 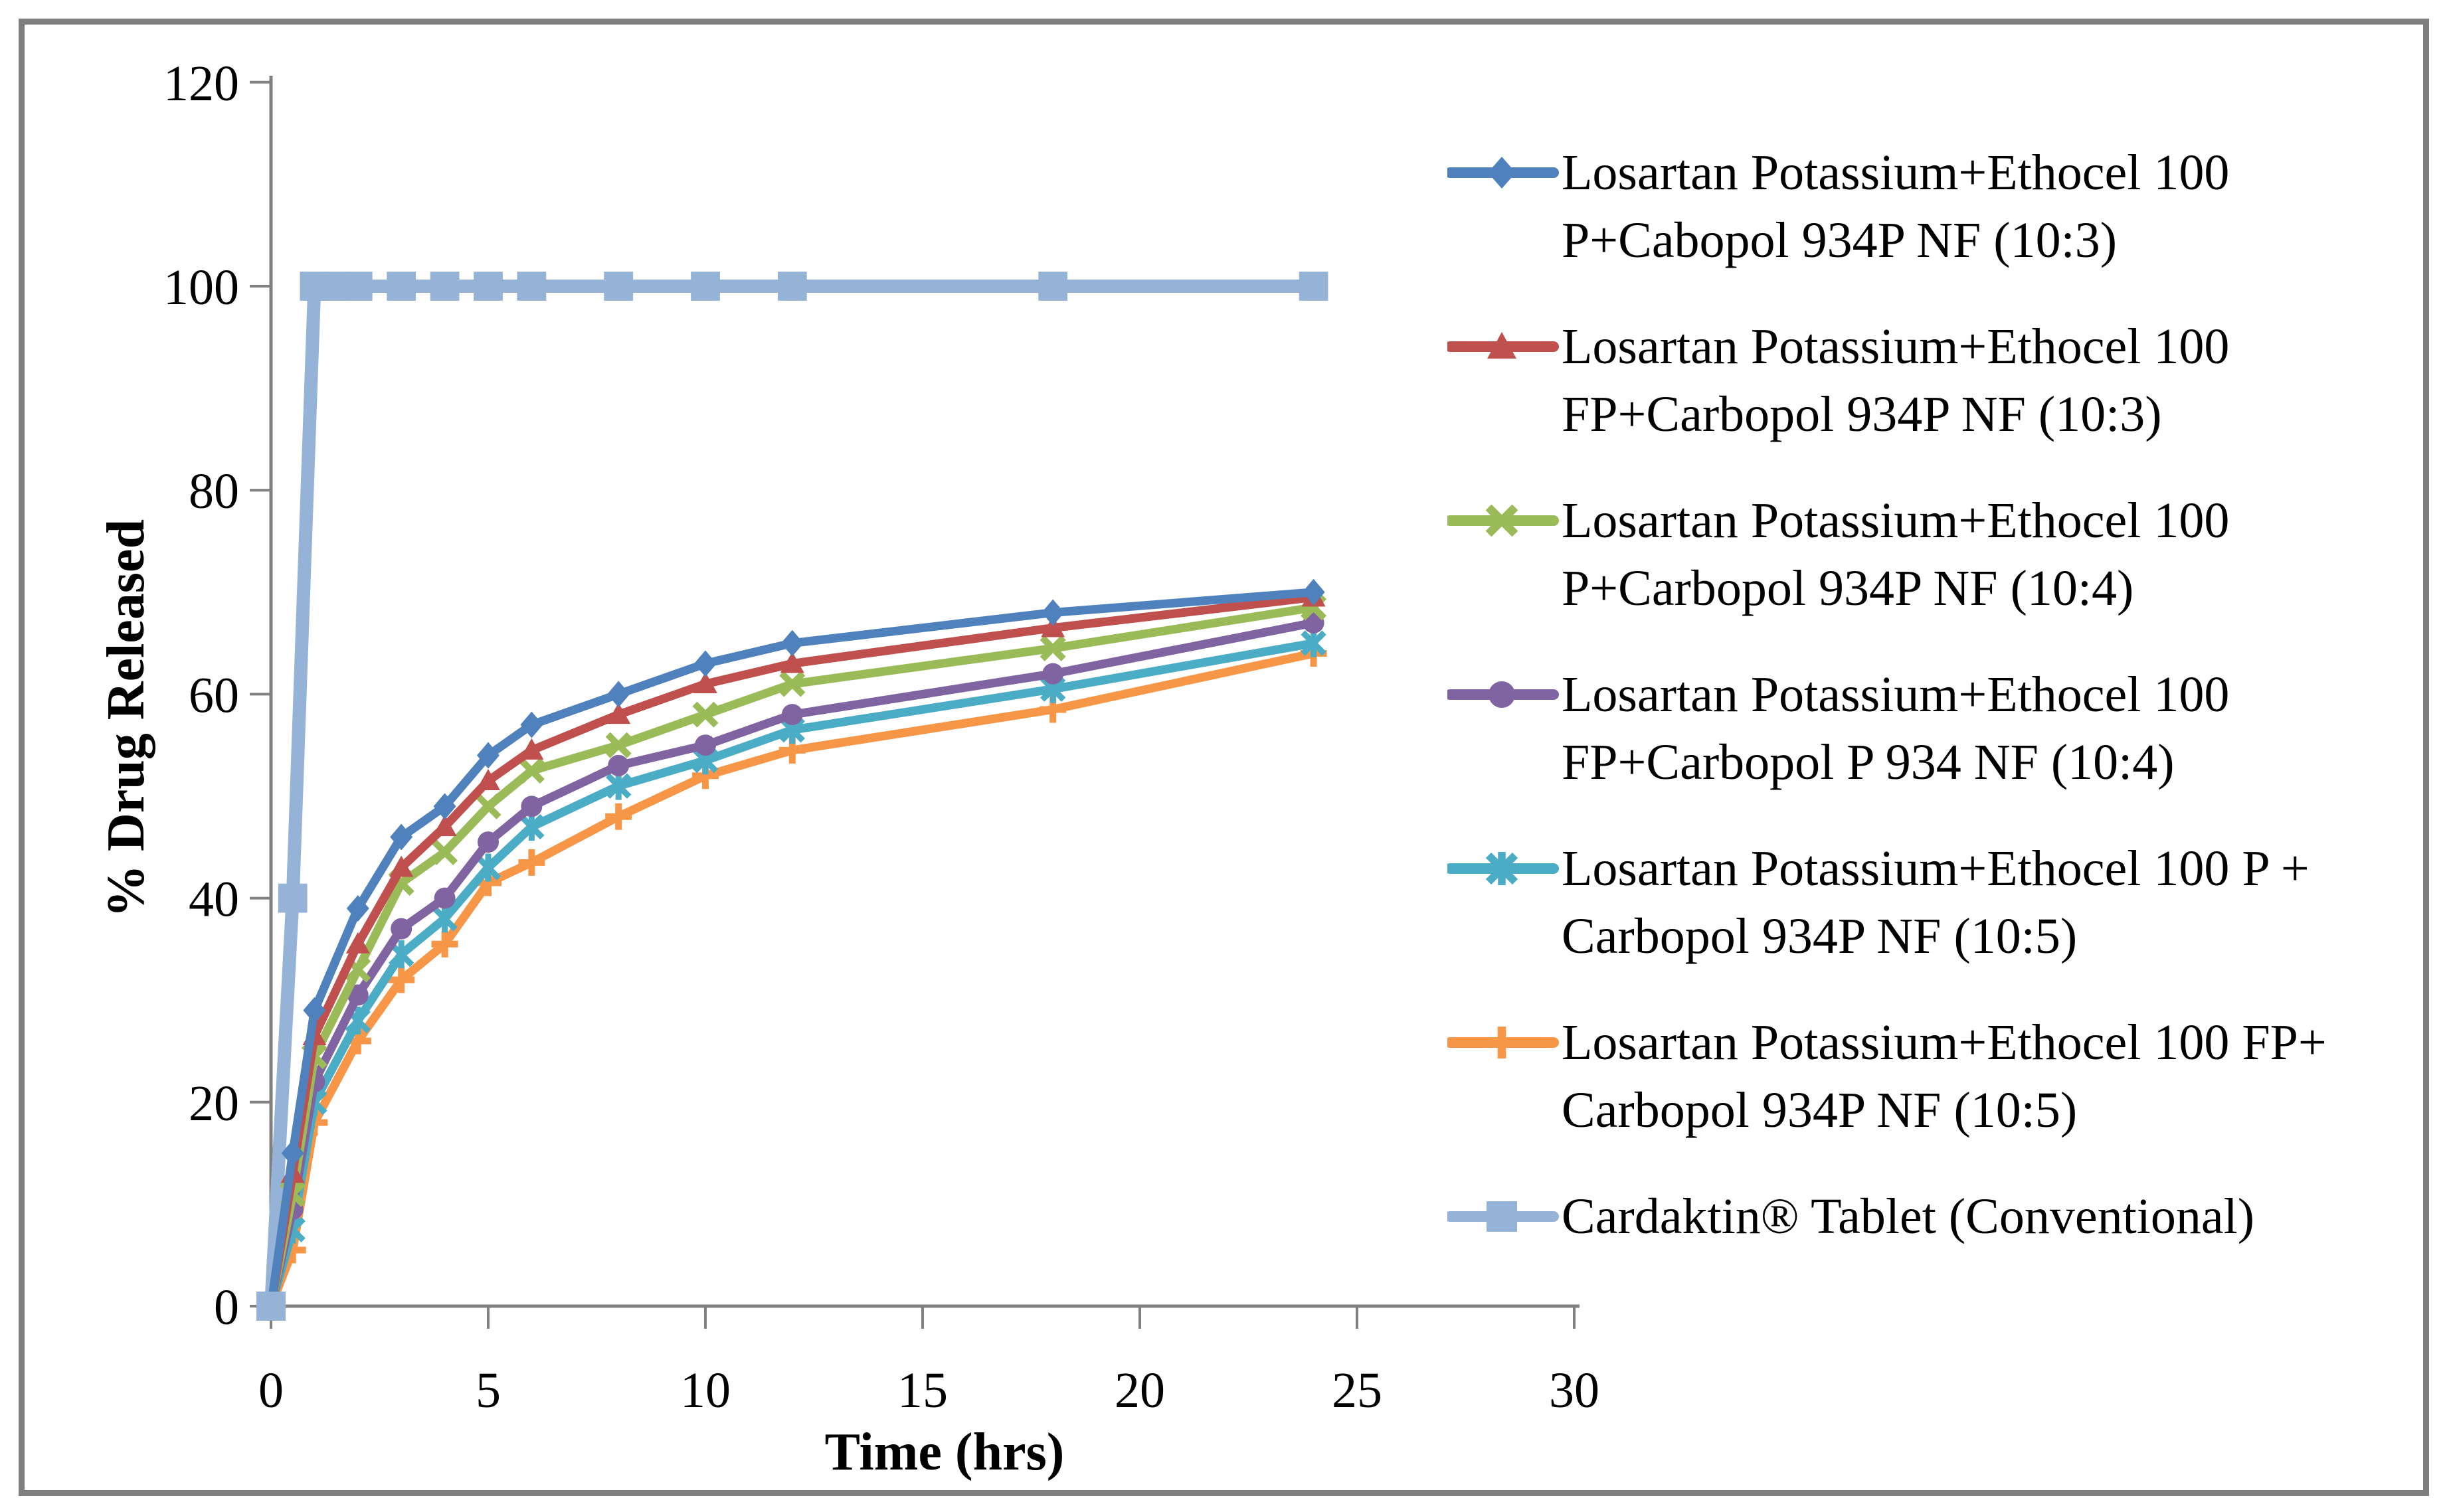 What do you see at coordinates (1908, 1216) in the screenshot?
I see `legend-item-label: Cardaktin® Tablet (Conventional)` at bounding box center [1908, 1216].